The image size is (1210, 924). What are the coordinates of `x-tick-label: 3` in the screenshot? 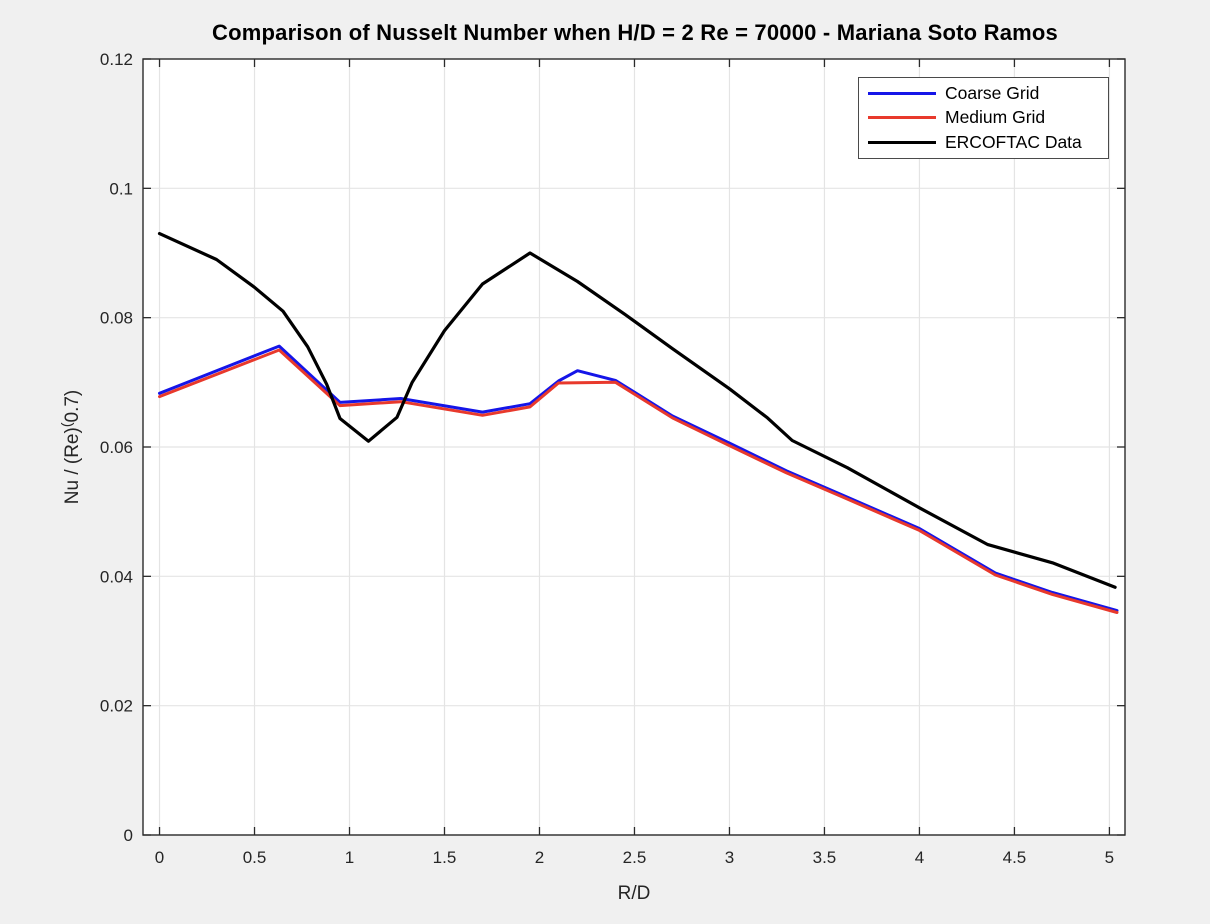 It's located at (729, 857).